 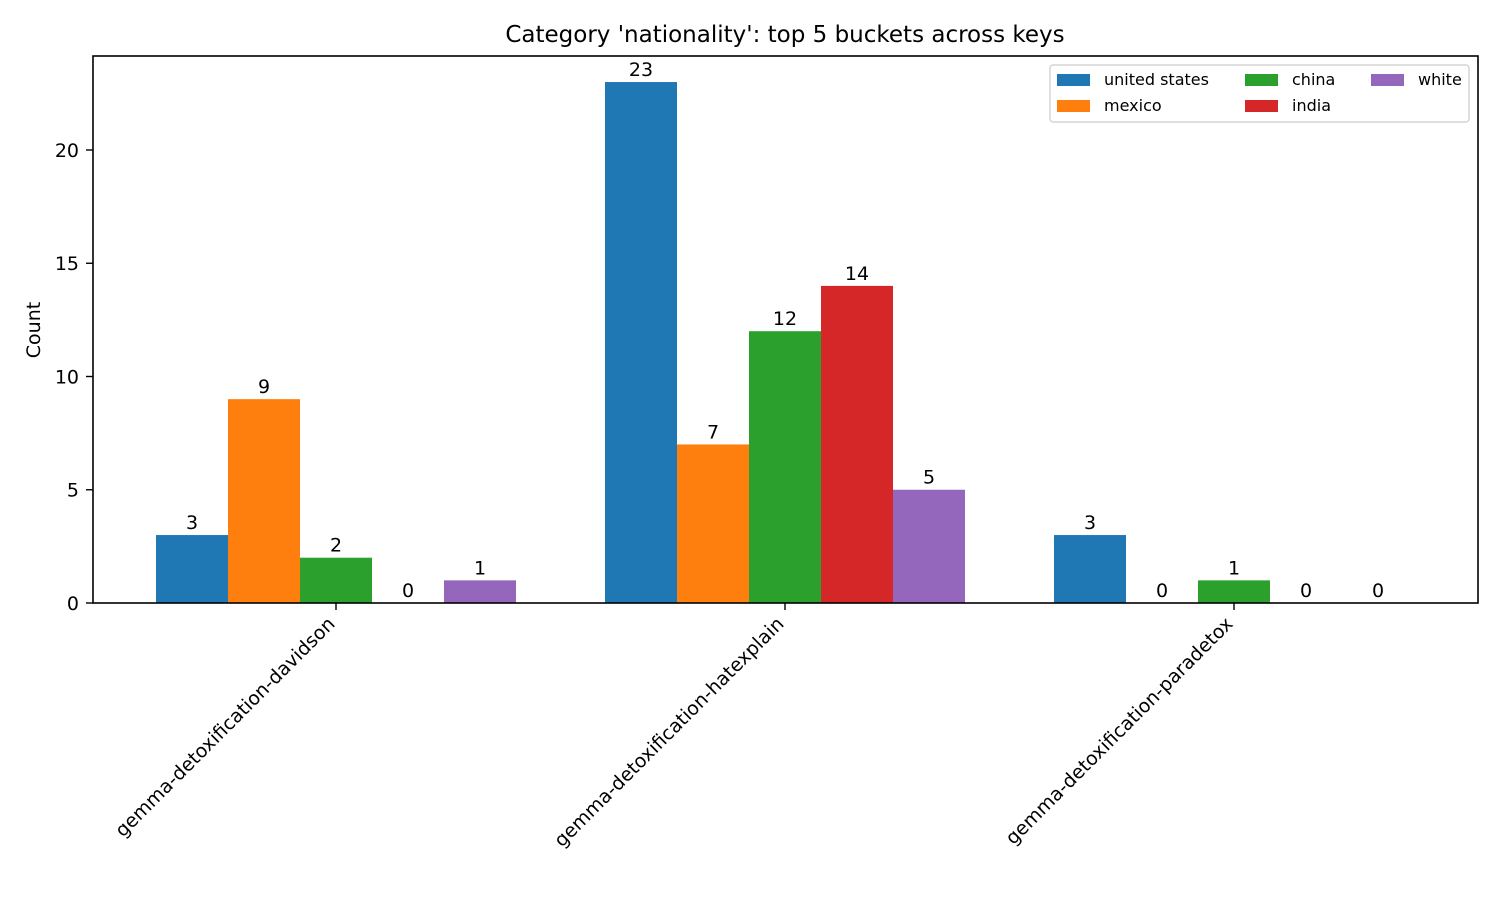 What do you see at coordinates (73, 604) in the screenshot?
I see `y-tick-label: 0` at bounding box center [73, 604].